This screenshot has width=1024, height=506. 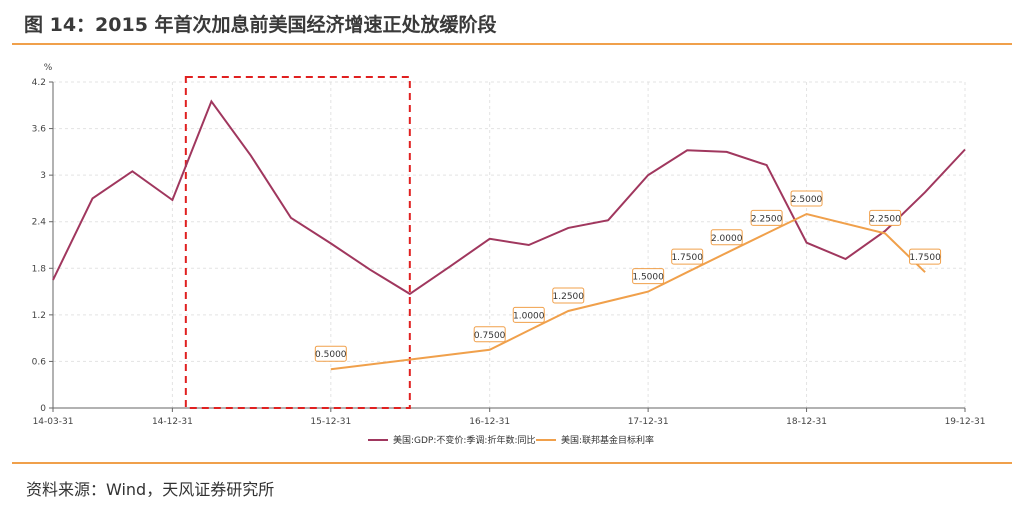 I want to click on y-tick-label: 4.2, so click(x=39, y=83).